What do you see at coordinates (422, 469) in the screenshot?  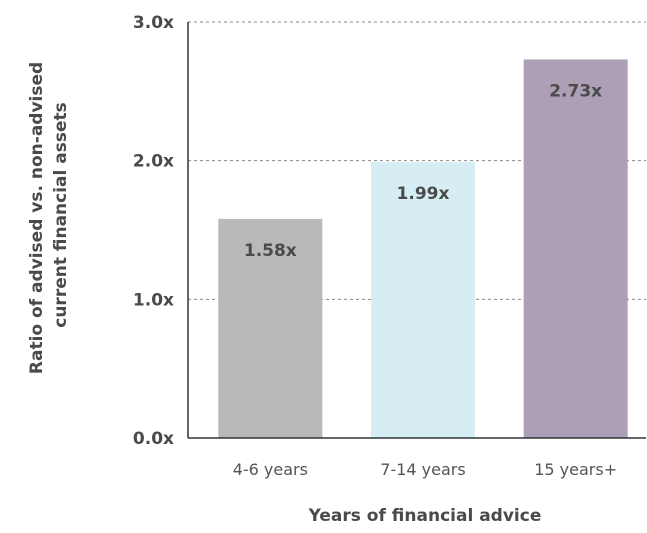 I see `x-tick-label: 7-14 years` at bounding box center [422, 469].